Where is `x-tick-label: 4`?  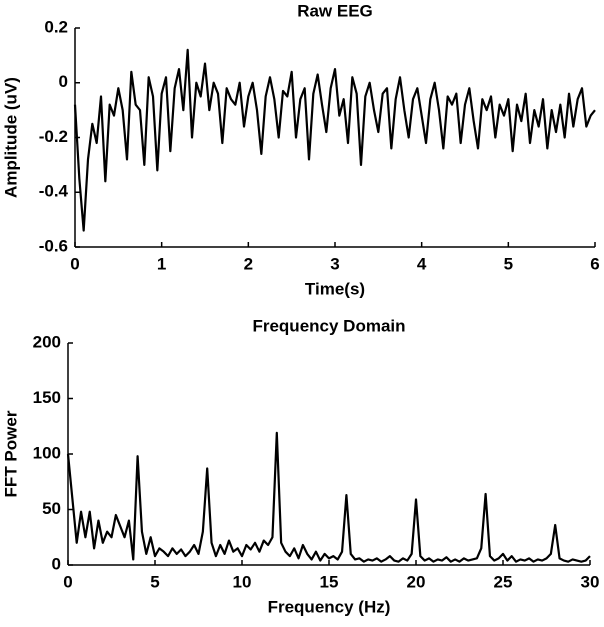 x-tick-label: 4 is located at coordinates (422, 263).